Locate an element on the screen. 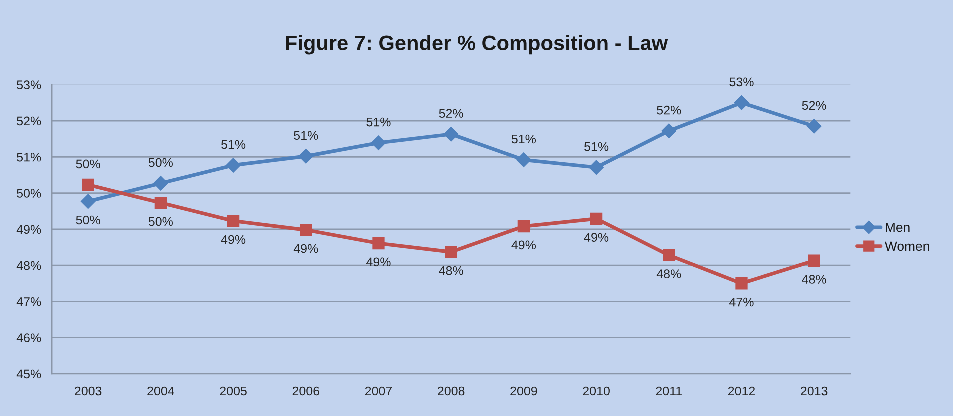  x-tick-label: 2012 is located at coordinates (742, 391).